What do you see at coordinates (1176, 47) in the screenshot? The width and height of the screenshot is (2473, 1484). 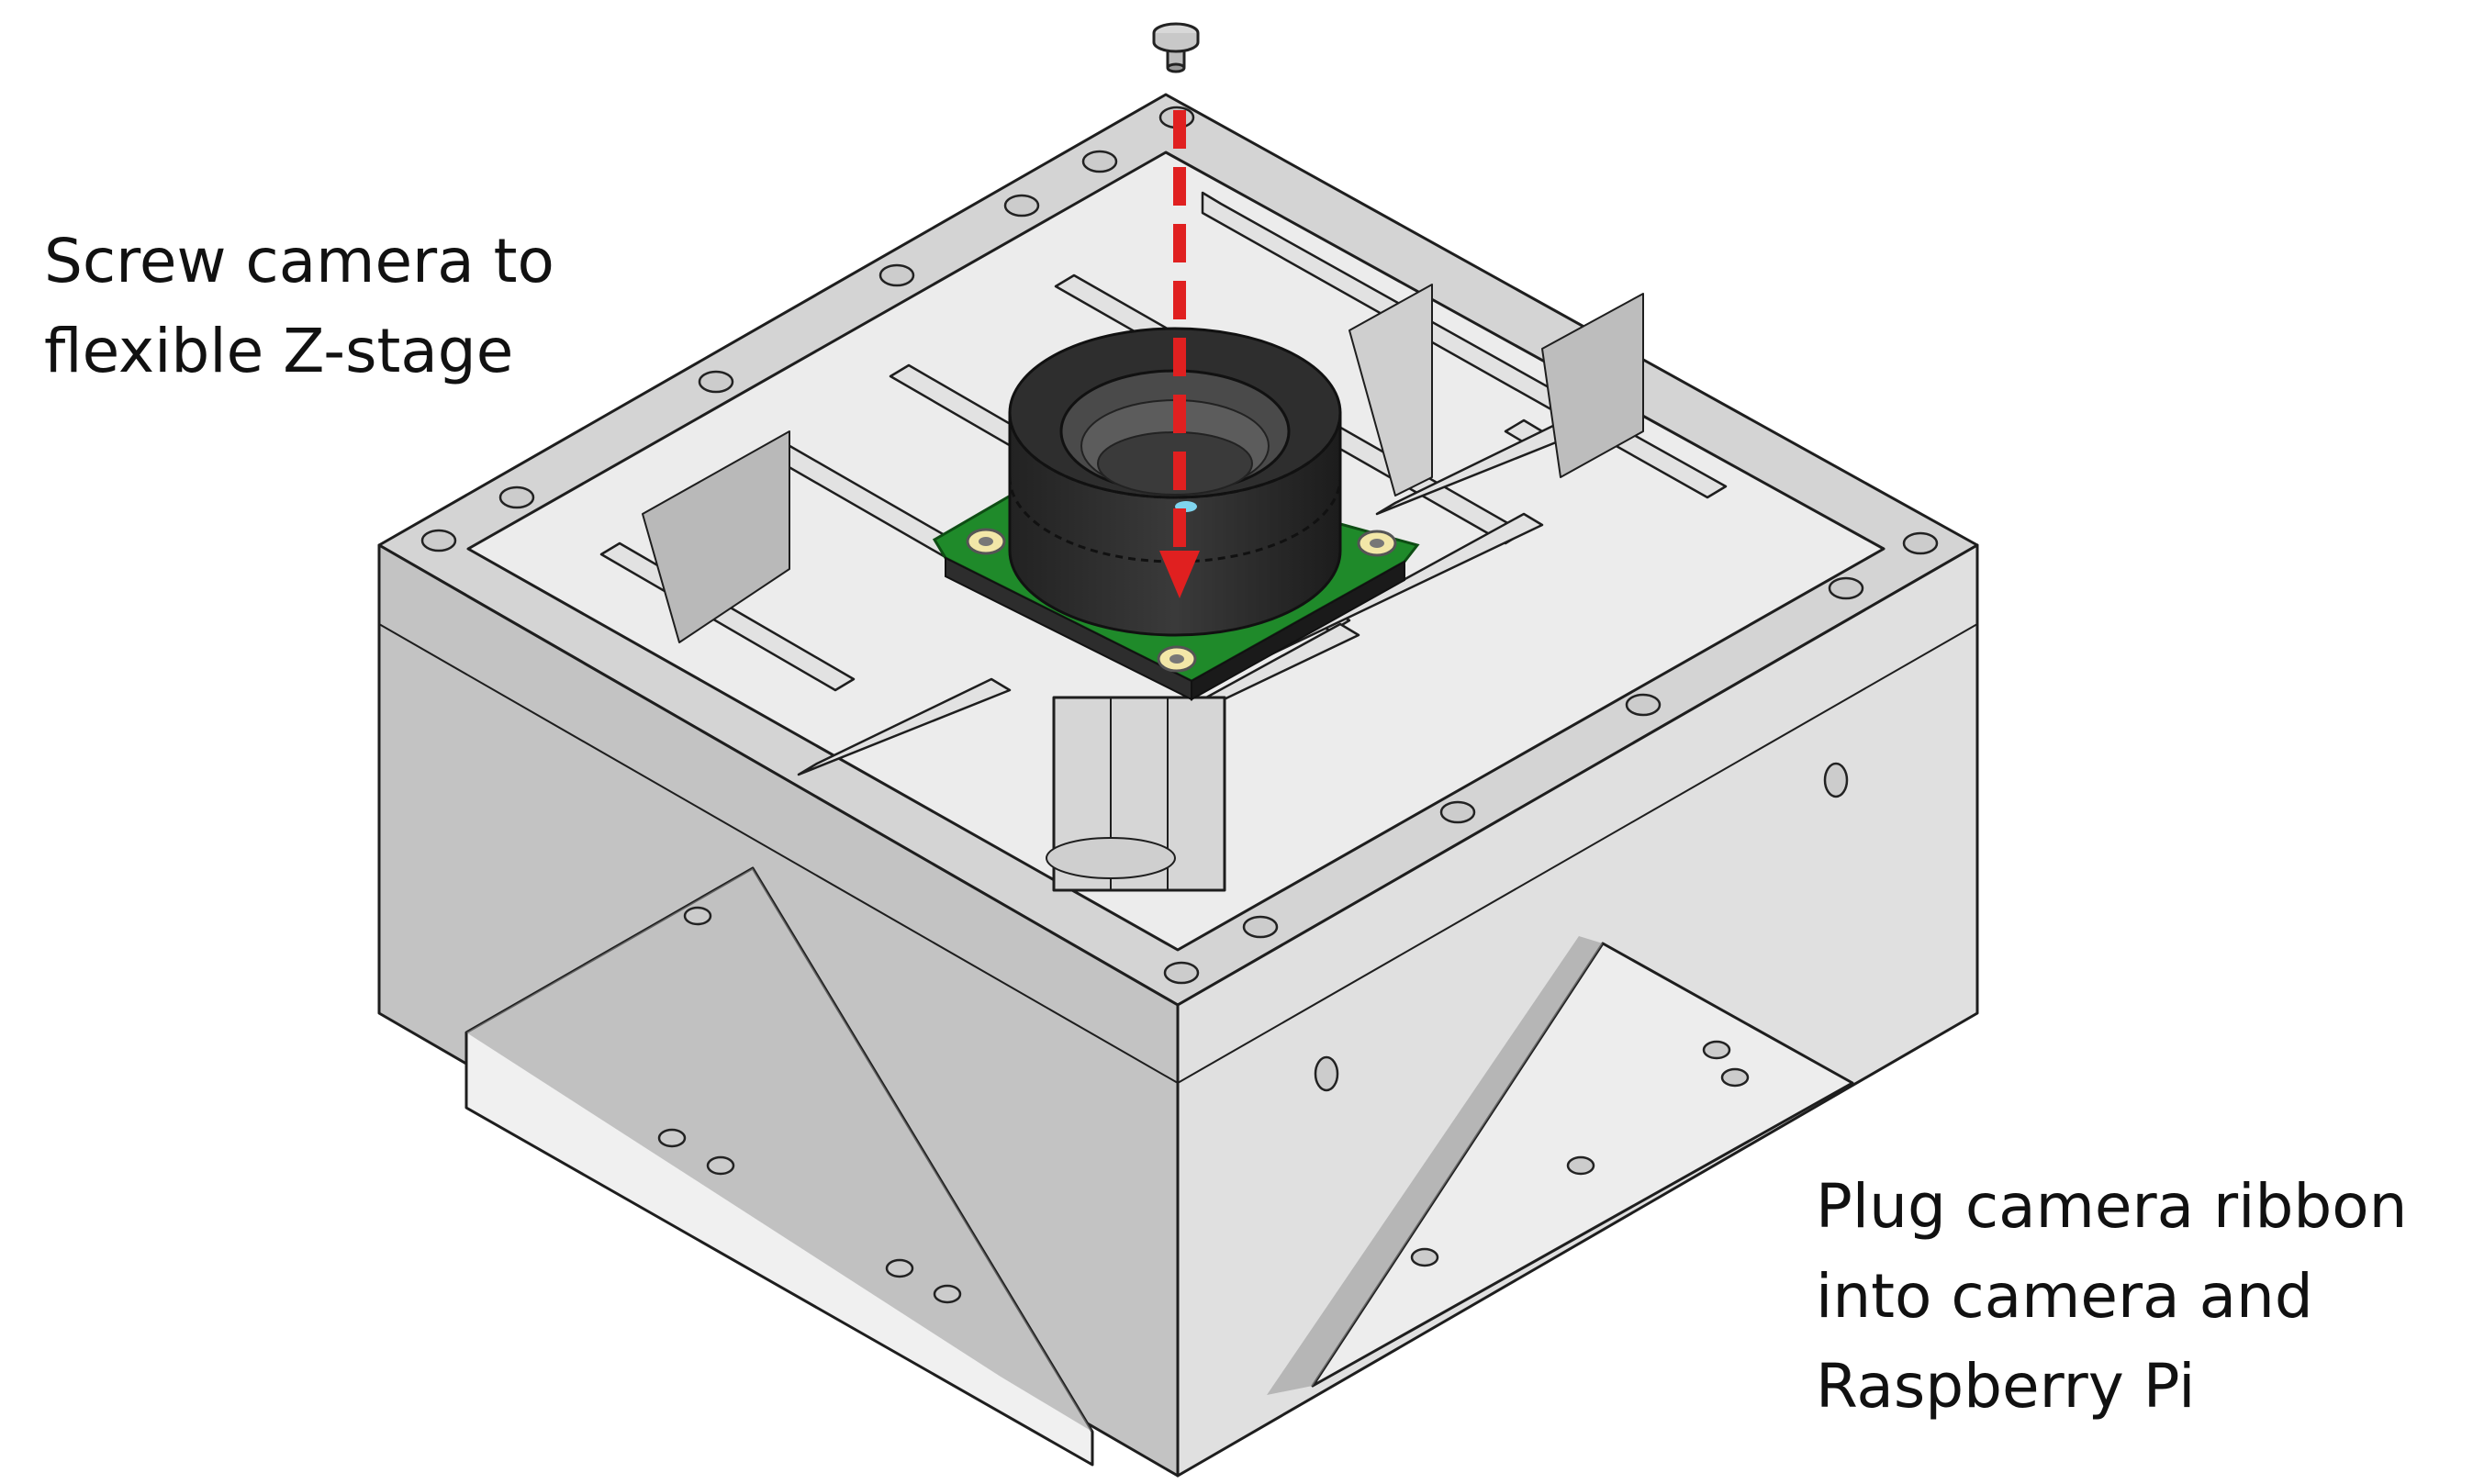 I see `screw-icon` at bounding box center [1176, 47].